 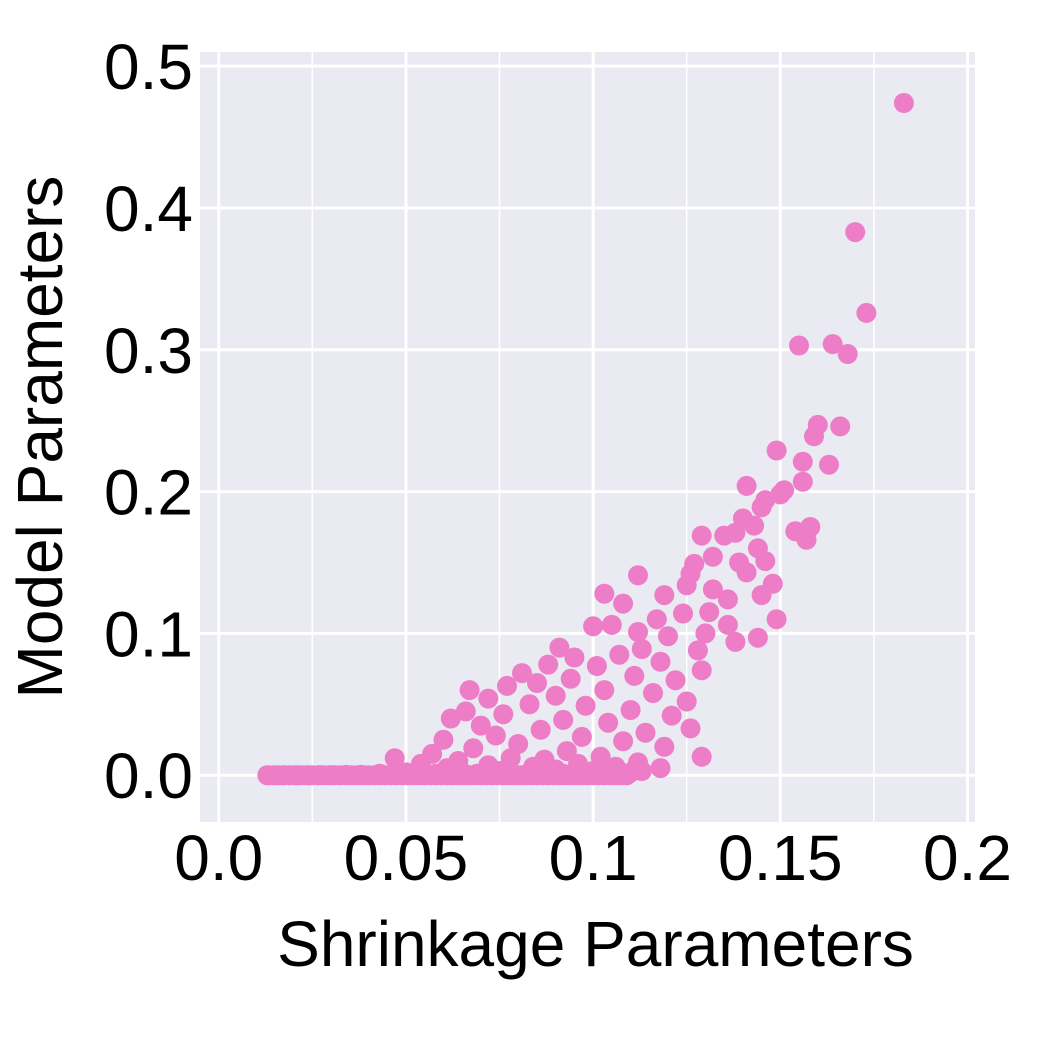 I want to click on y-tick-label: 0.0, so click(x=148, y=776).